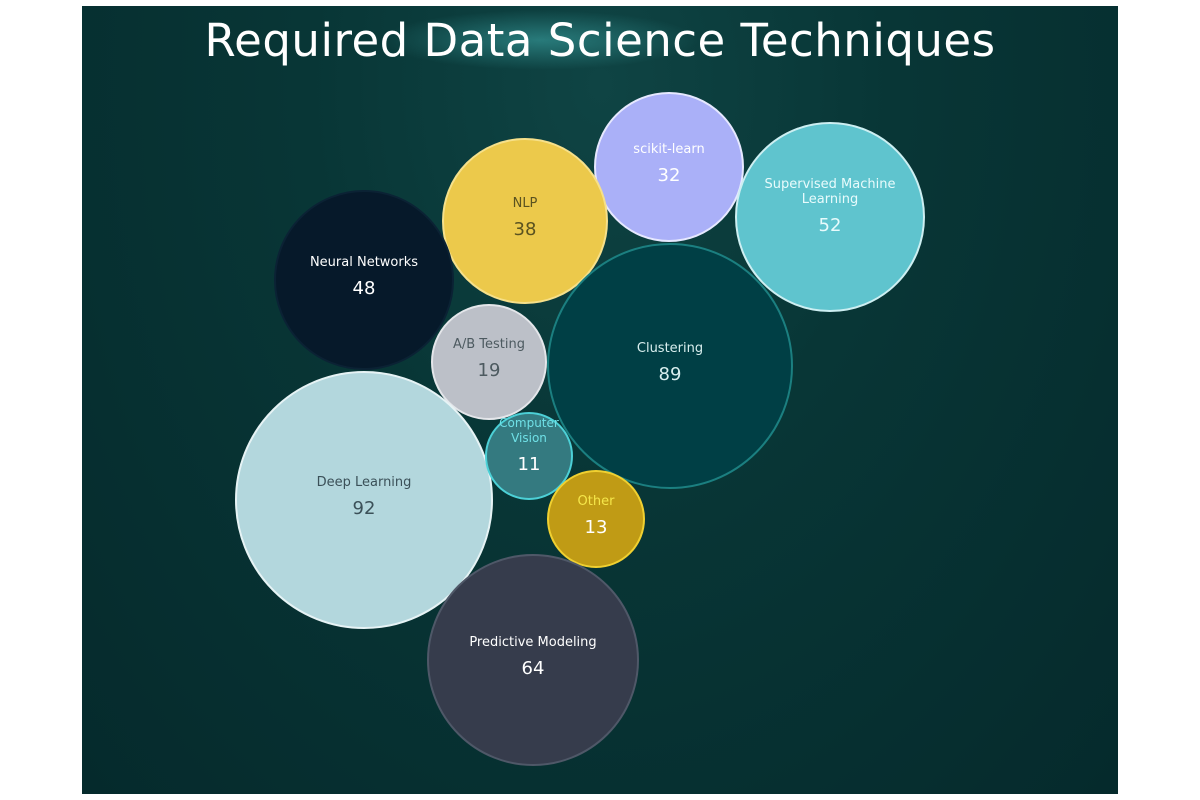 Image resolution: width=1200 pixels, height=800 pixels. I want to click on bubble-label: Deep Learning, so click(364, 482).